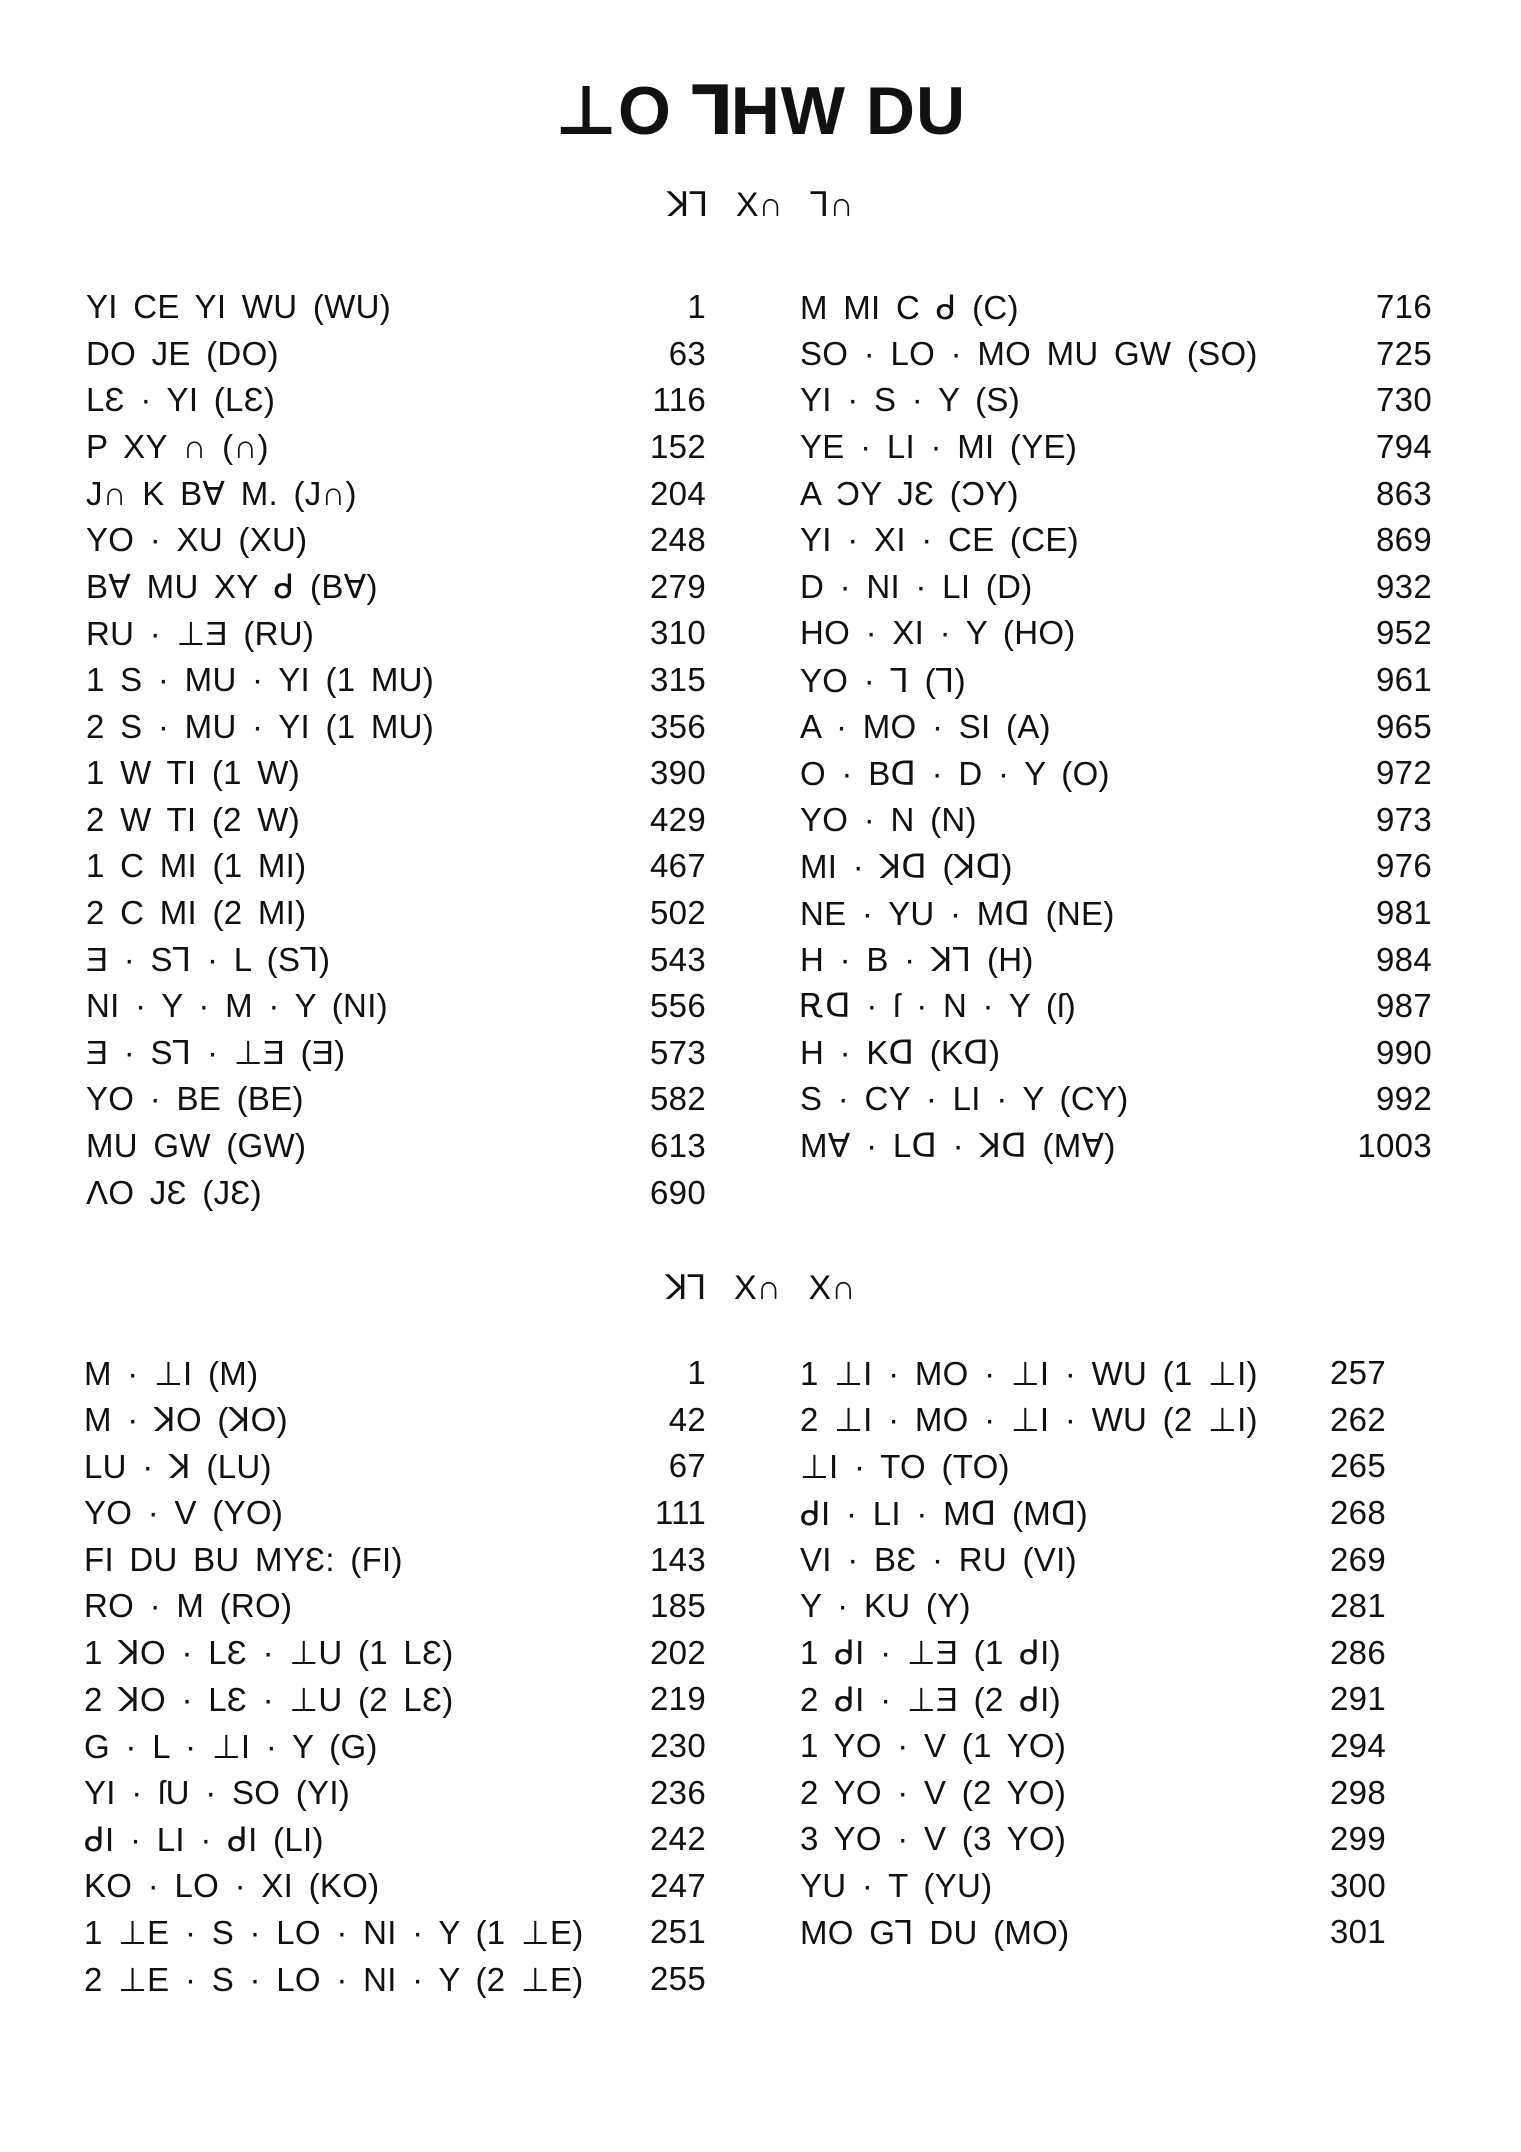  I want to click on toc-entry: 1 S · MU · YI (1 MU) 315, so click(396, 680).